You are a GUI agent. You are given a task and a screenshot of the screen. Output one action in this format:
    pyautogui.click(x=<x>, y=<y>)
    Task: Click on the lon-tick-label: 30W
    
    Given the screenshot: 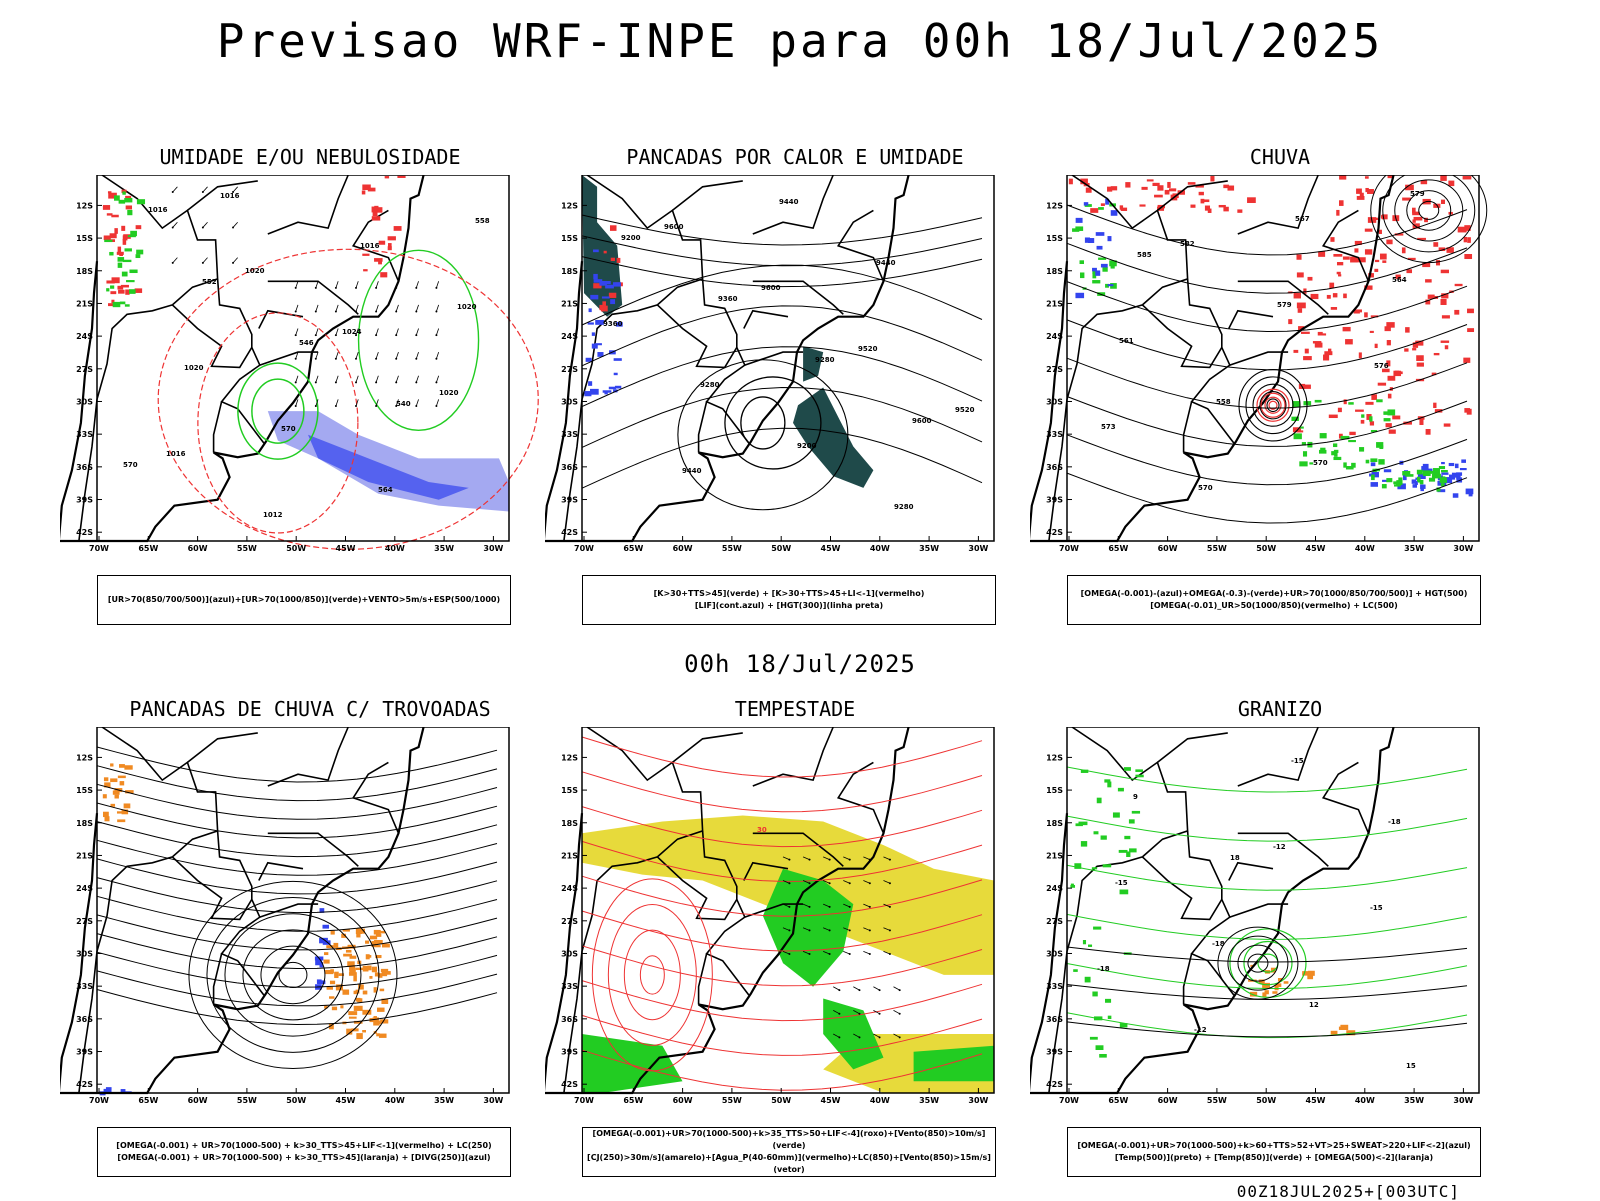 What is the action you would take?
    pyautogui.click(x=1463, y=548)
    